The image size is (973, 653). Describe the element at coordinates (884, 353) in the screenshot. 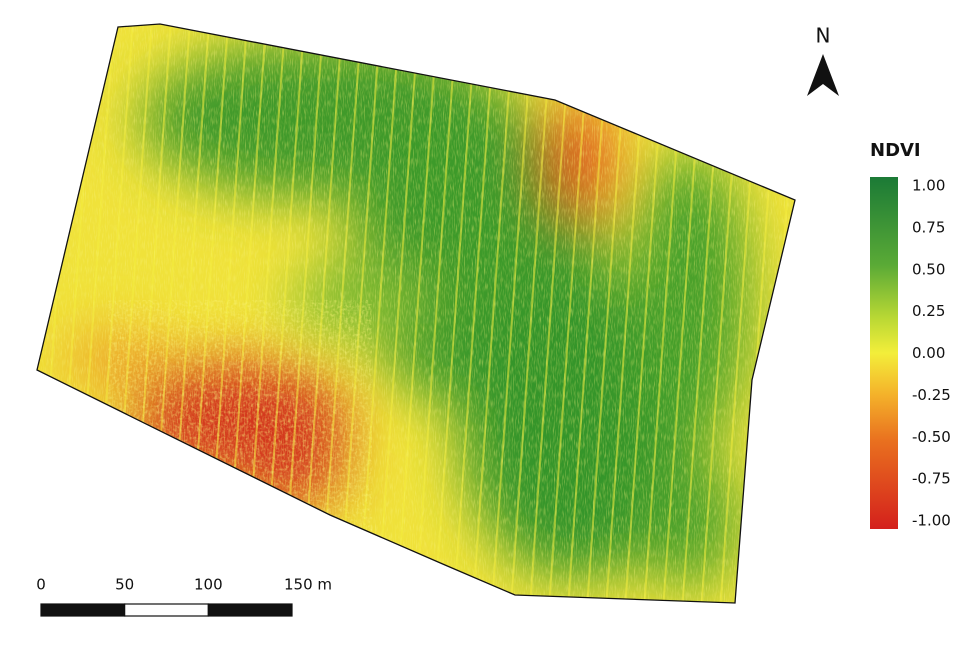

I see `color-bar` at that location.